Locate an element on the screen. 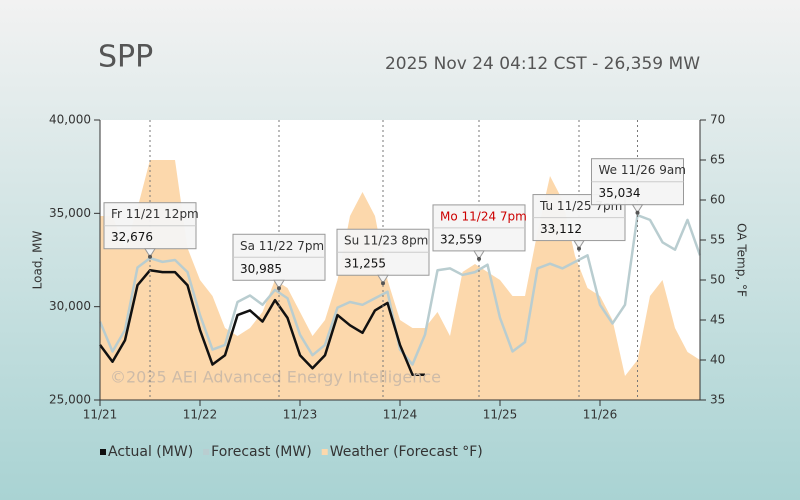  callout-label: Sa 11/22 7pm is located at coordinates (282, 246).